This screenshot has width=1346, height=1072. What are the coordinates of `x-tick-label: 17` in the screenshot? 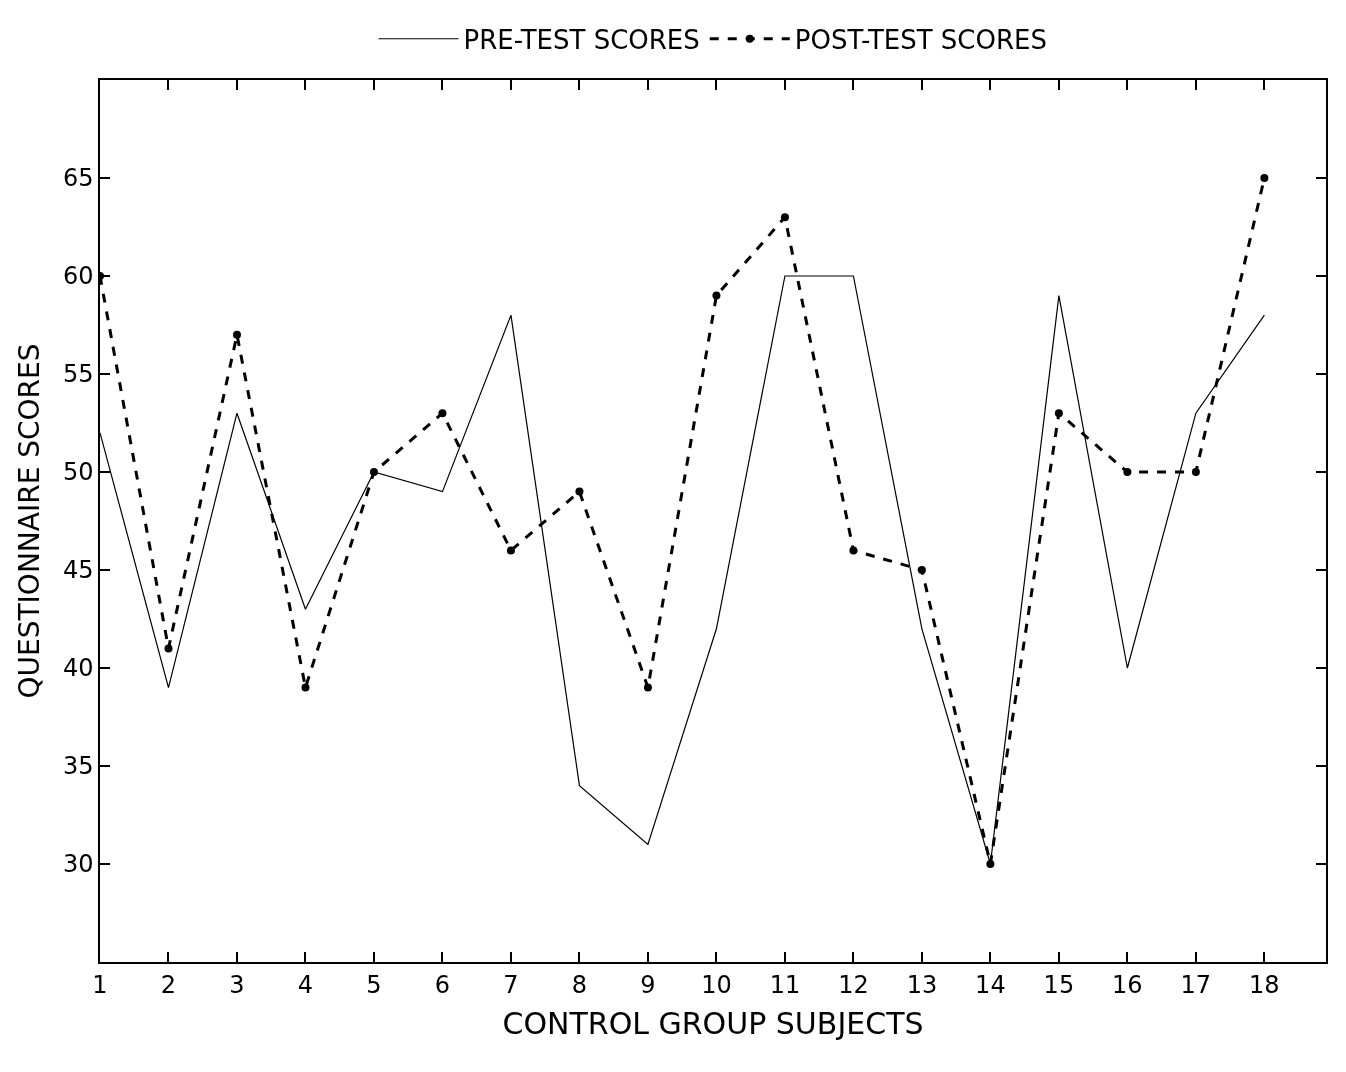 It's located at (1196, 984).